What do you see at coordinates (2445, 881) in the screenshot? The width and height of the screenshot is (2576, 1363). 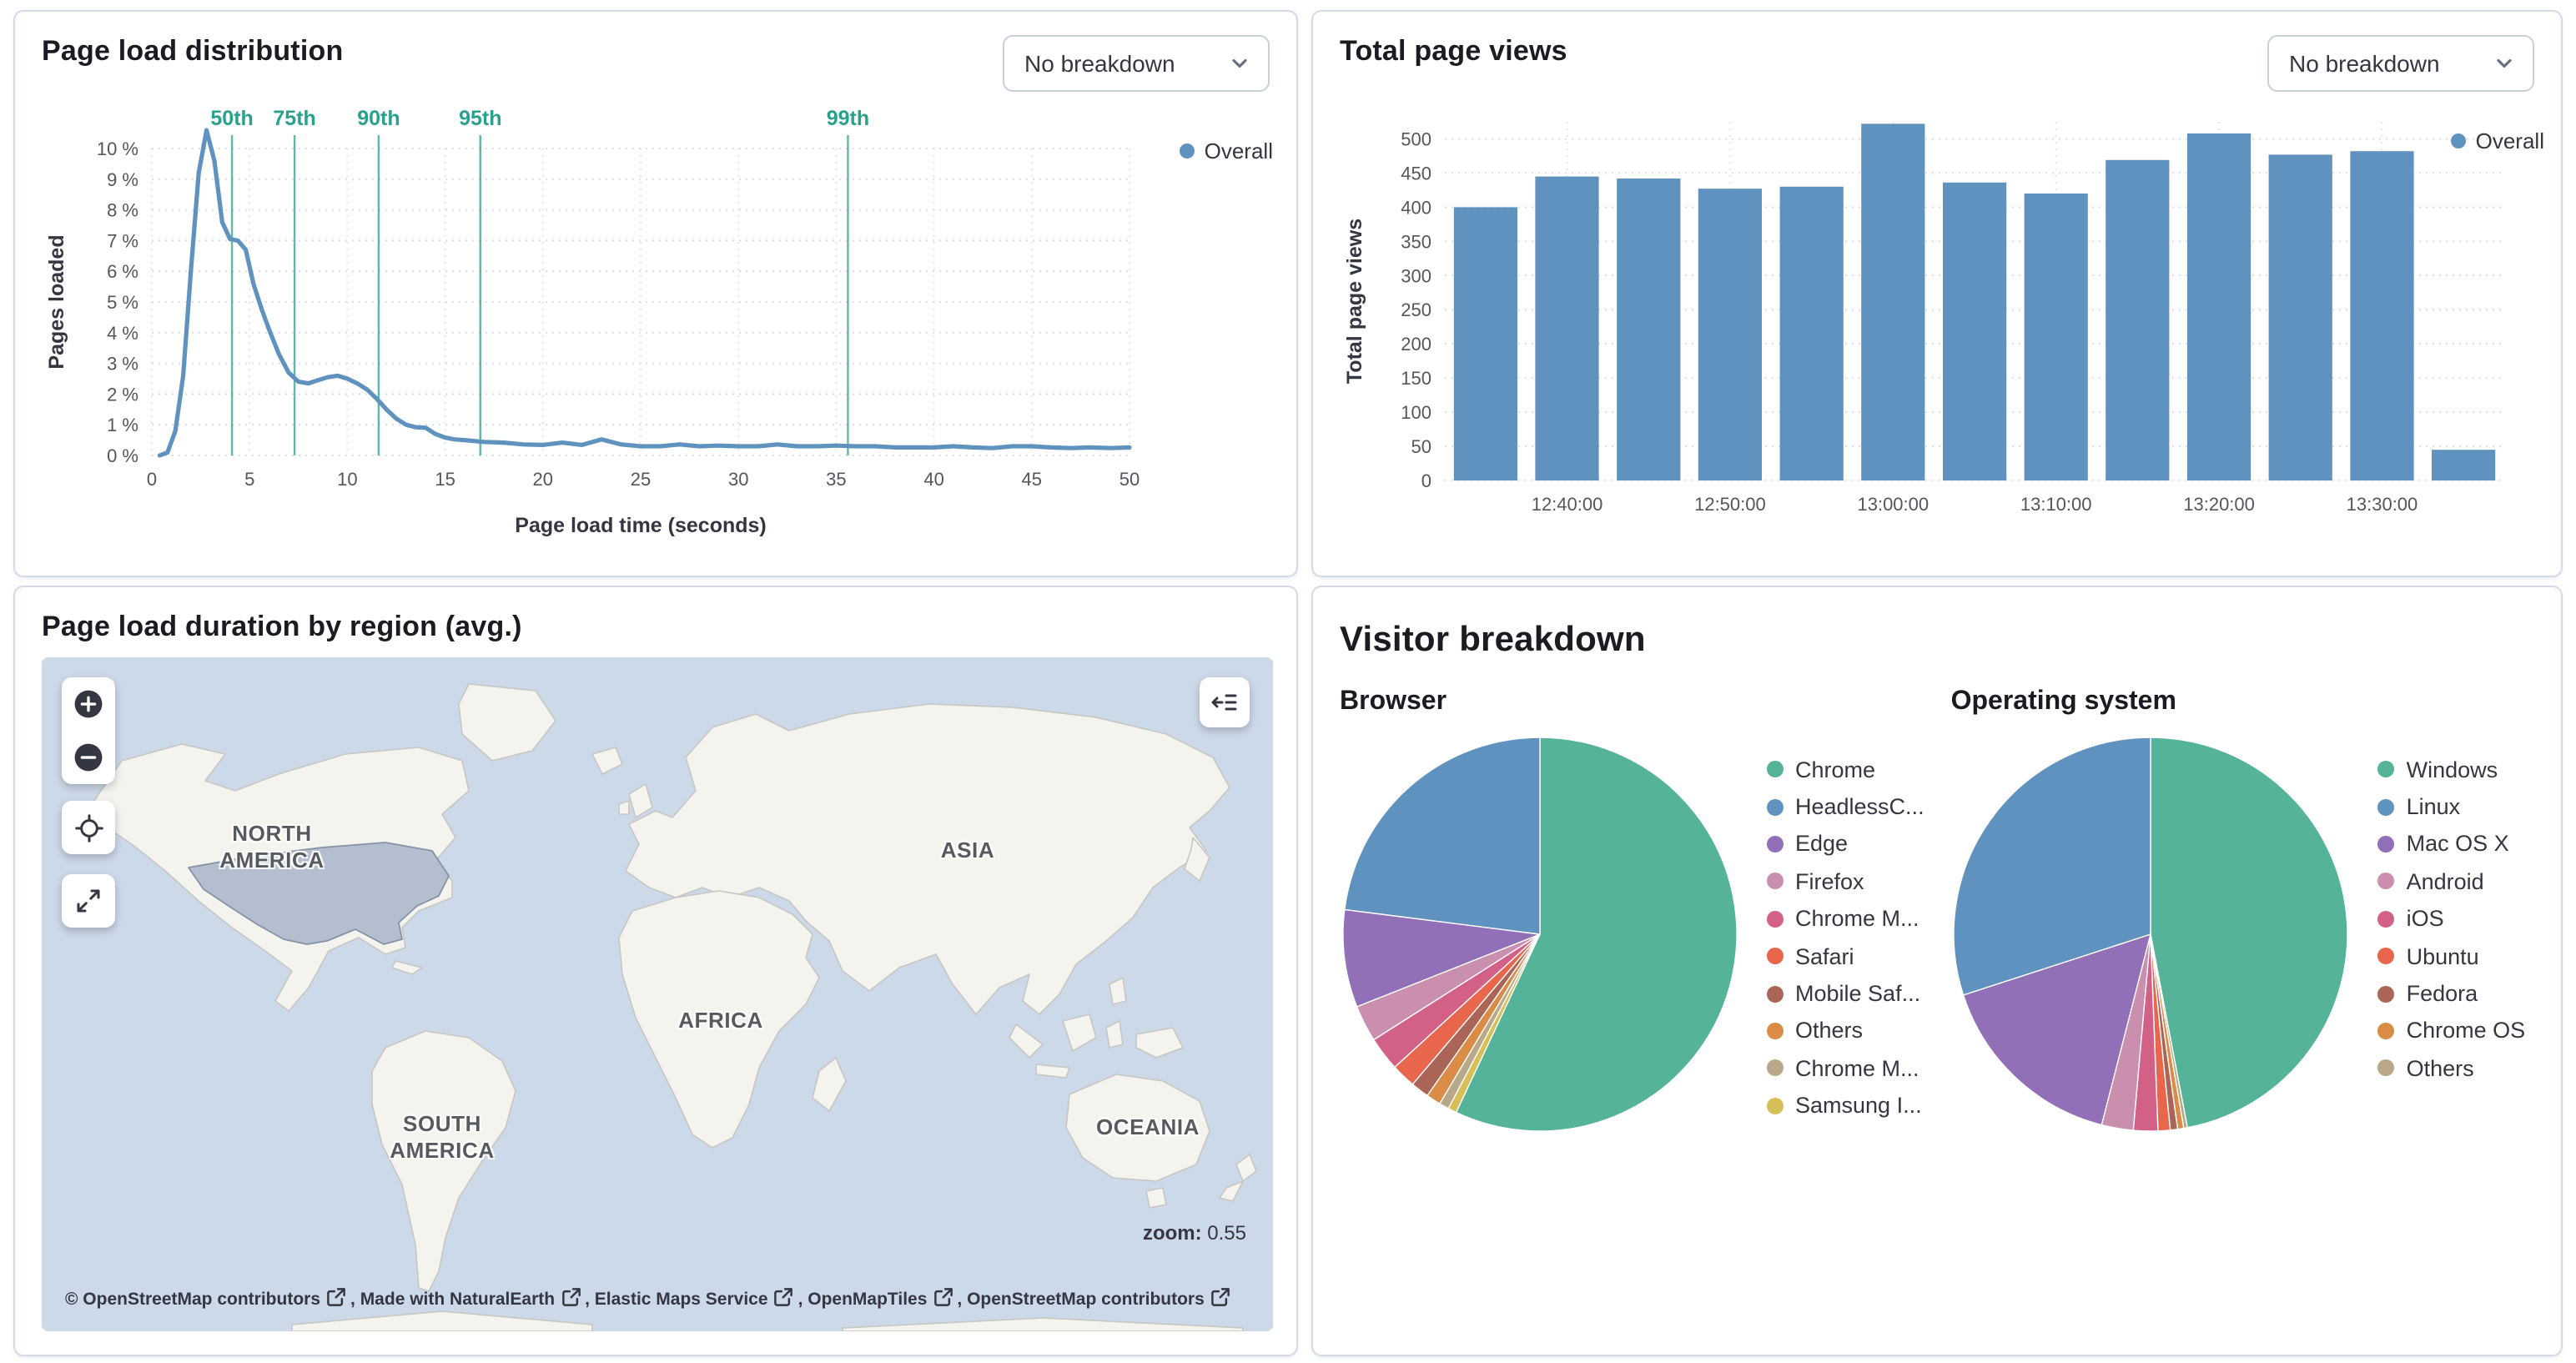 I see `legend-label: Android` at bounding box center [2445, 881].